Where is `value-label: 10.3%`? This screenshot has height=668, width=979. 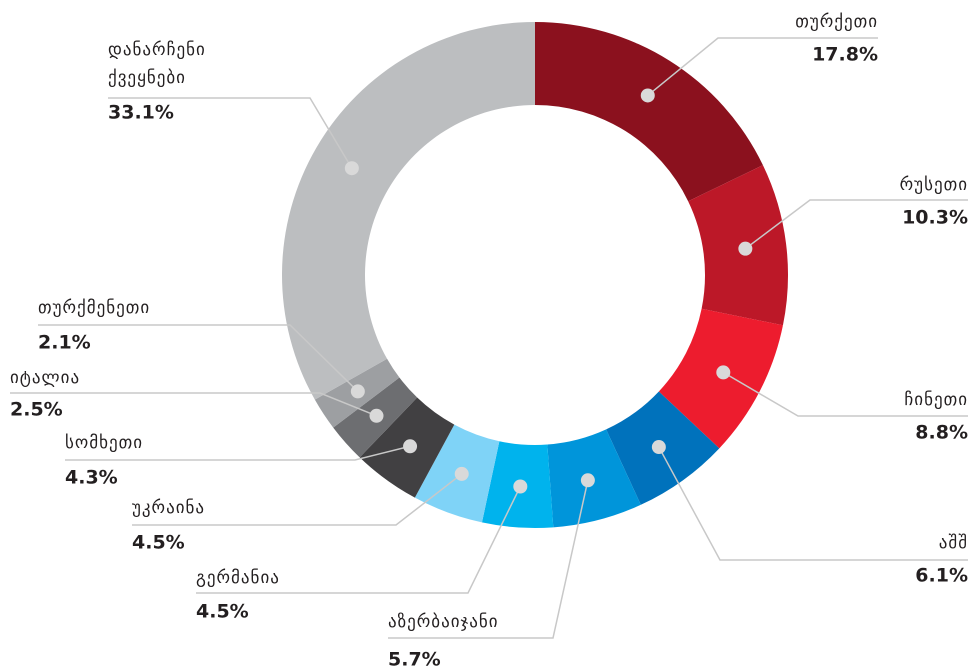
value-label: 10.3% is located at coordinates (935, 218).